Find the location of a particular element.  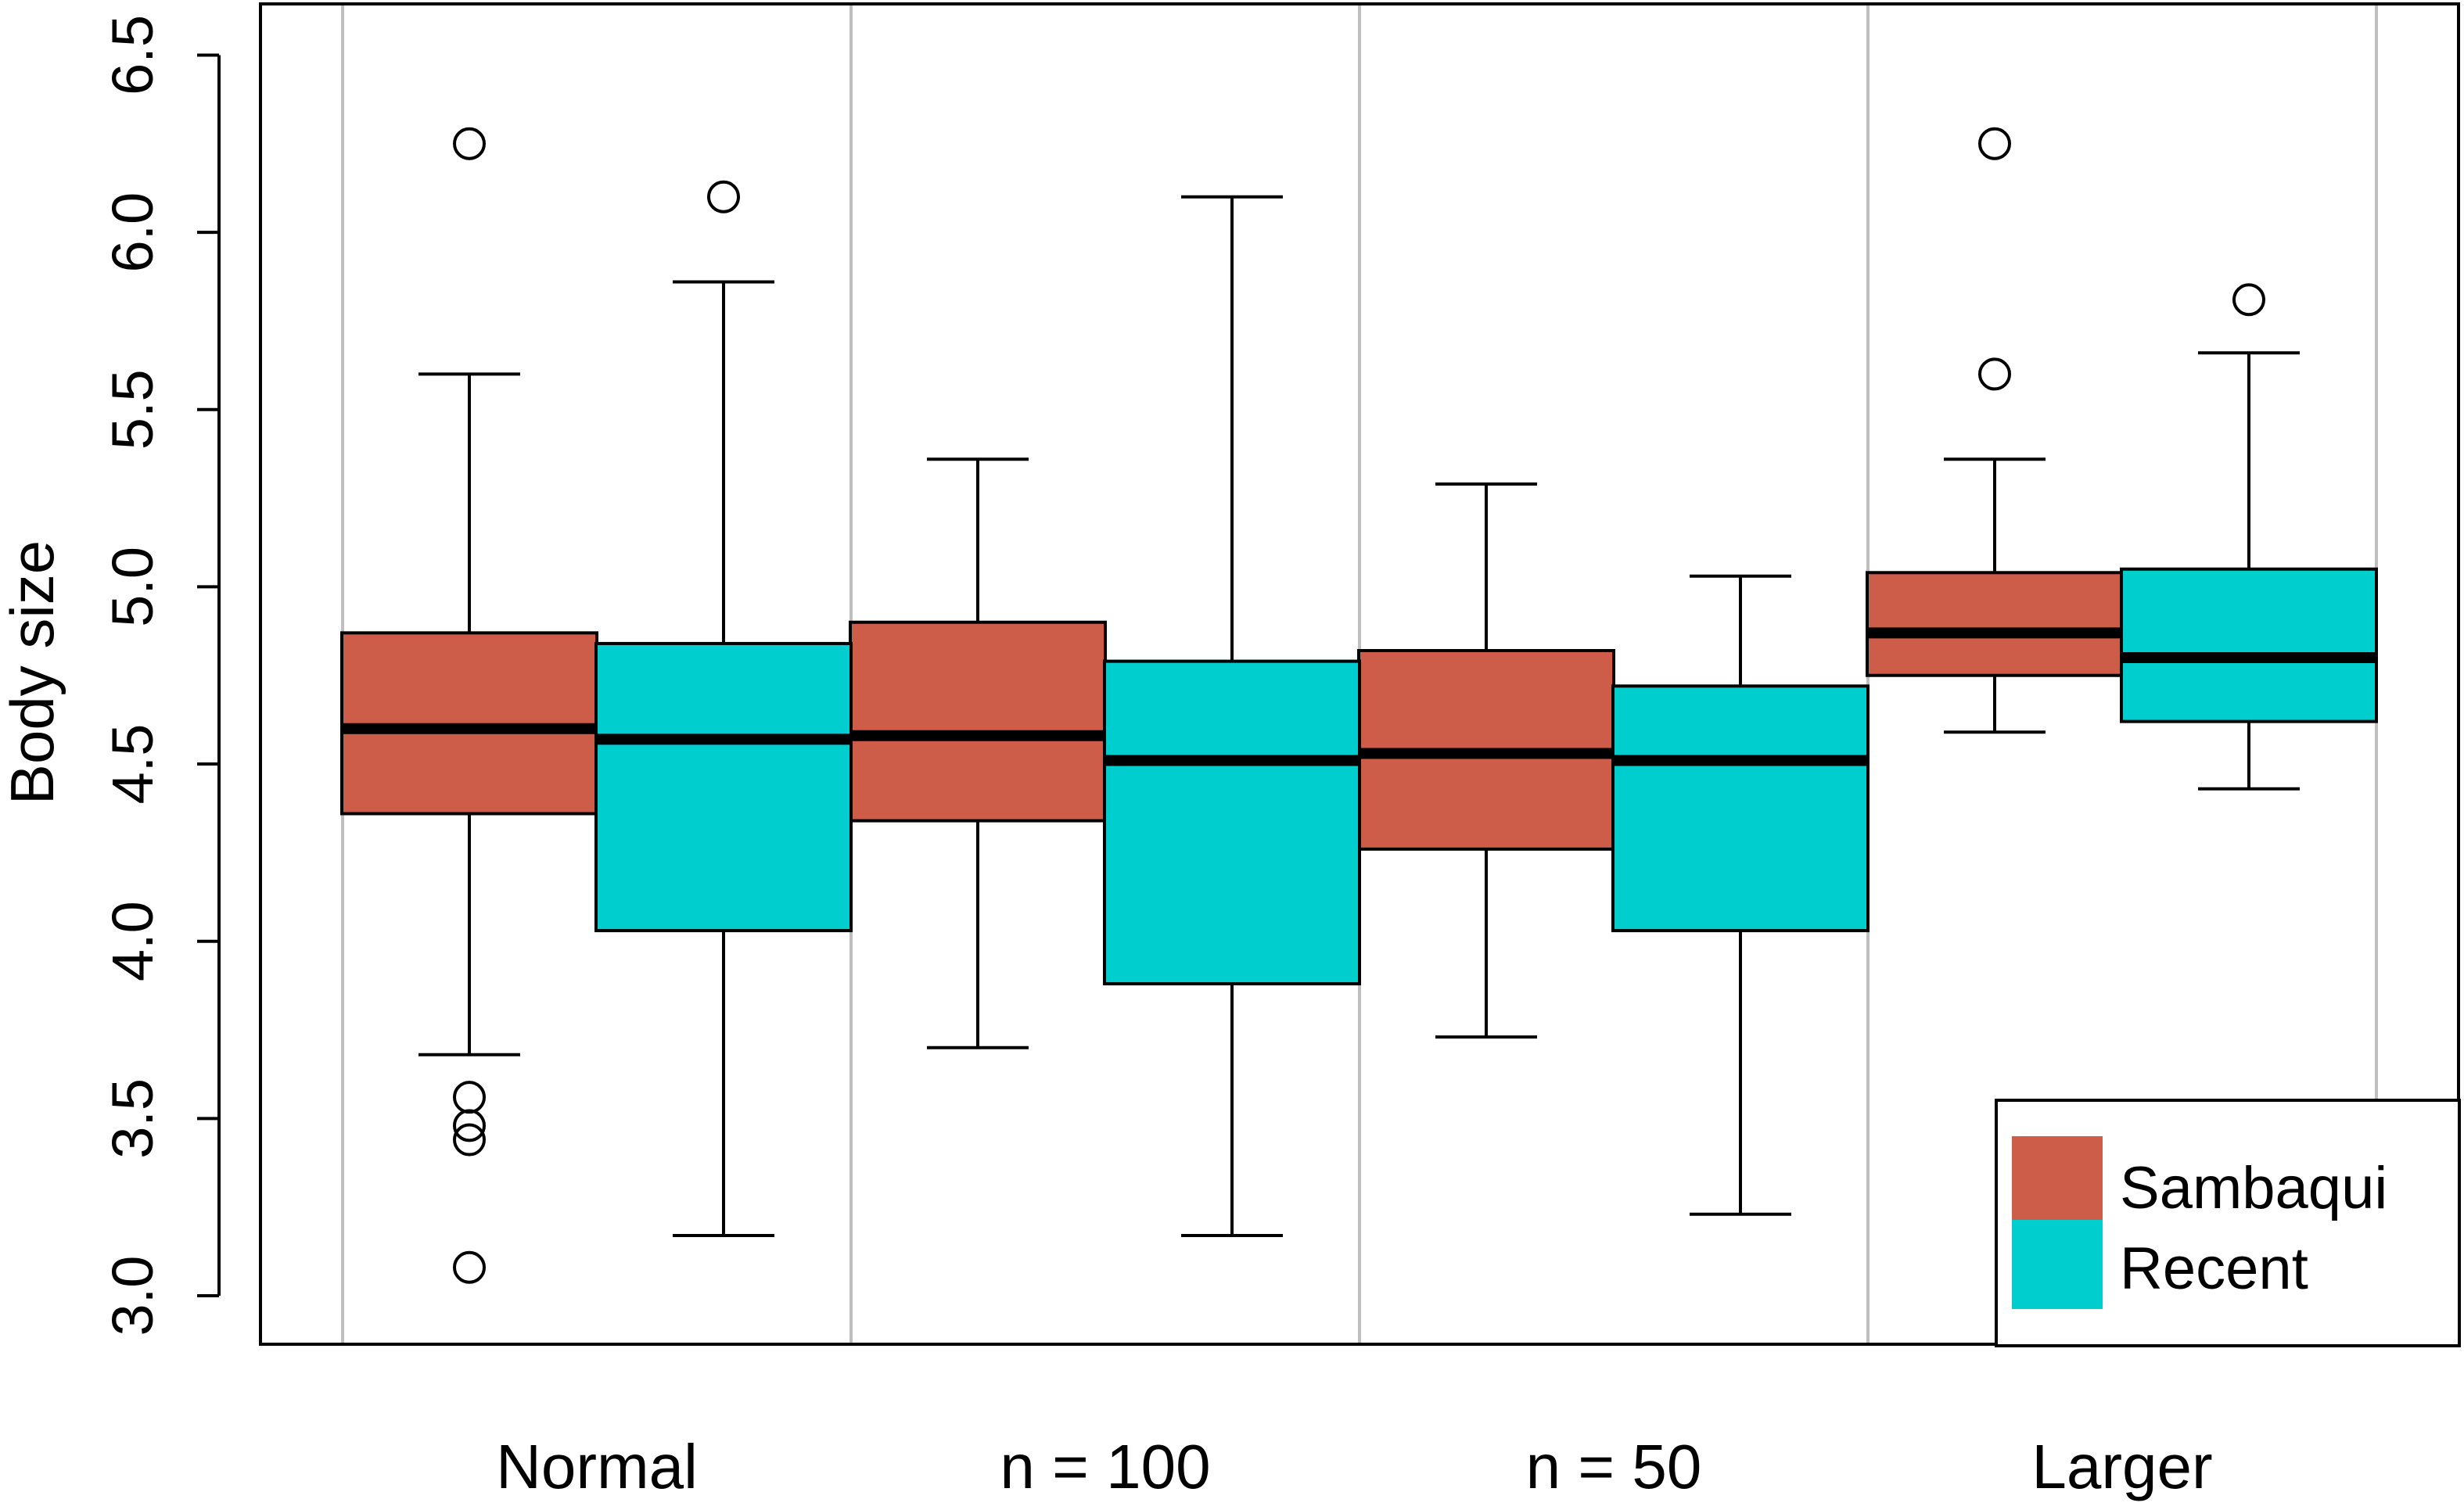

x-tick-label: Normal is located at coordinates (597, 1466).